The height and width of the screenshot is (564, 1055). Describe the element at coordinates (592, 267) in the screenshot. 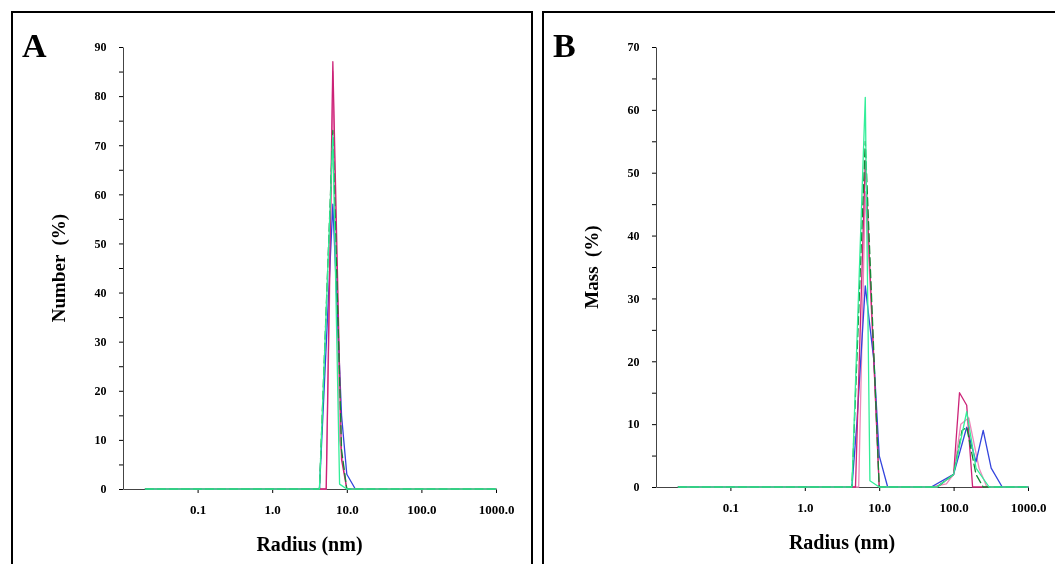

I see `y-axis-title: Mass (%)` at that location.